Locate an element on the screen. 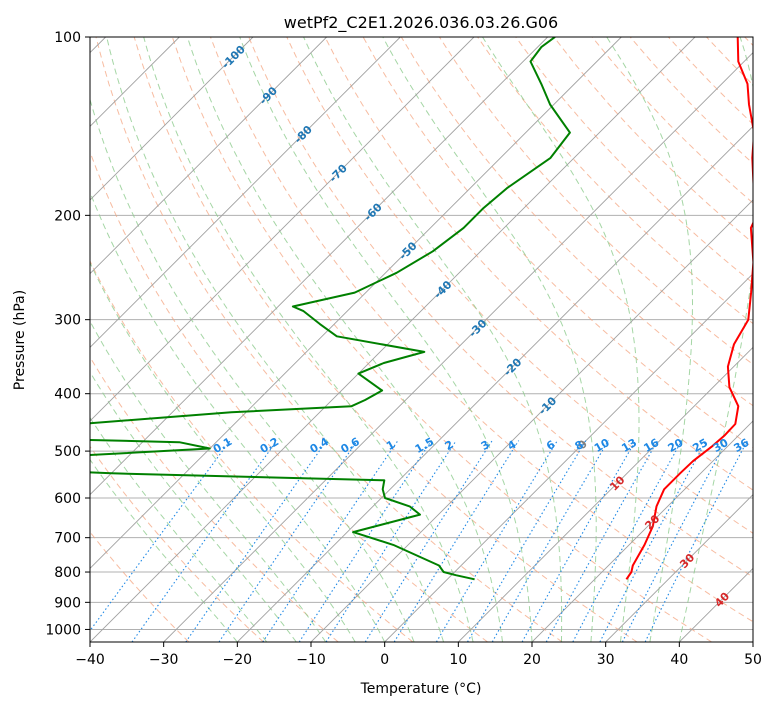 Image resolution: width=775 pixels, height=712 pixels. y-tick-label: 500 is located at coordinates (67, 452).